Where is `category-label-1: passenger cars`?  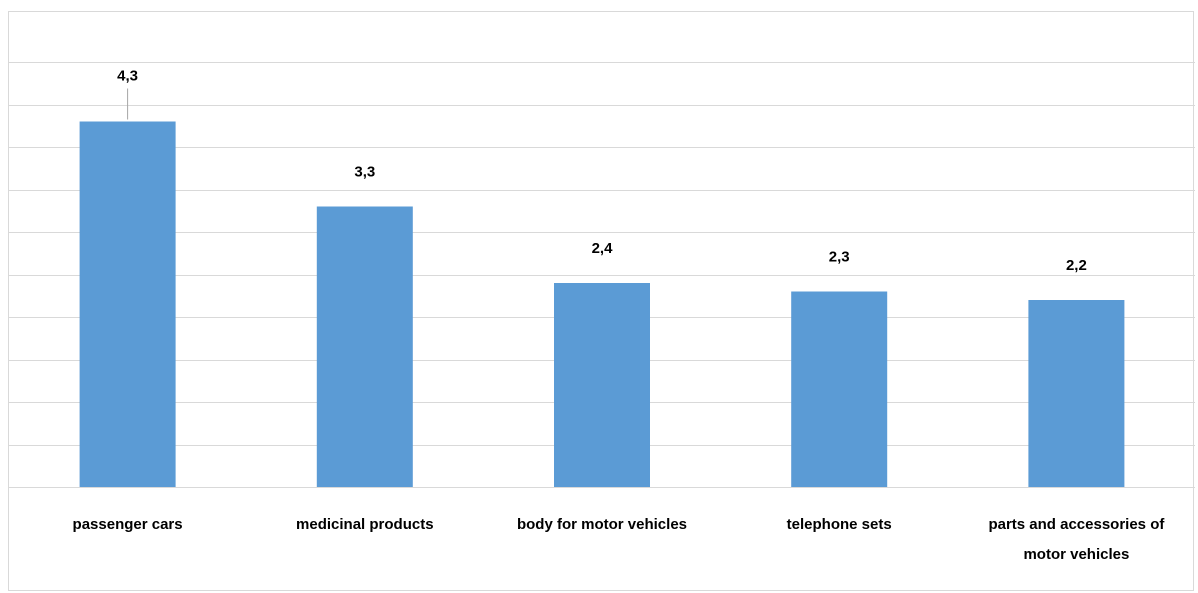 category-label-1: passenger cars is located at coordinates (128, 524).